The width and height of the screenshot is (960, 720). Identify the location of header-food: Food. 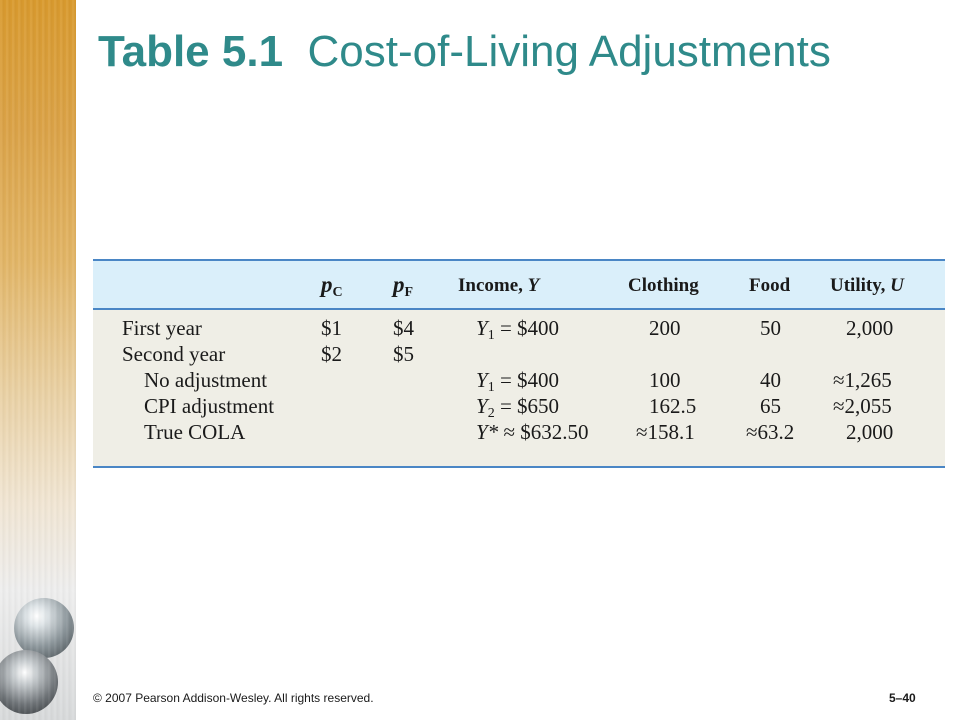
(770, 285).